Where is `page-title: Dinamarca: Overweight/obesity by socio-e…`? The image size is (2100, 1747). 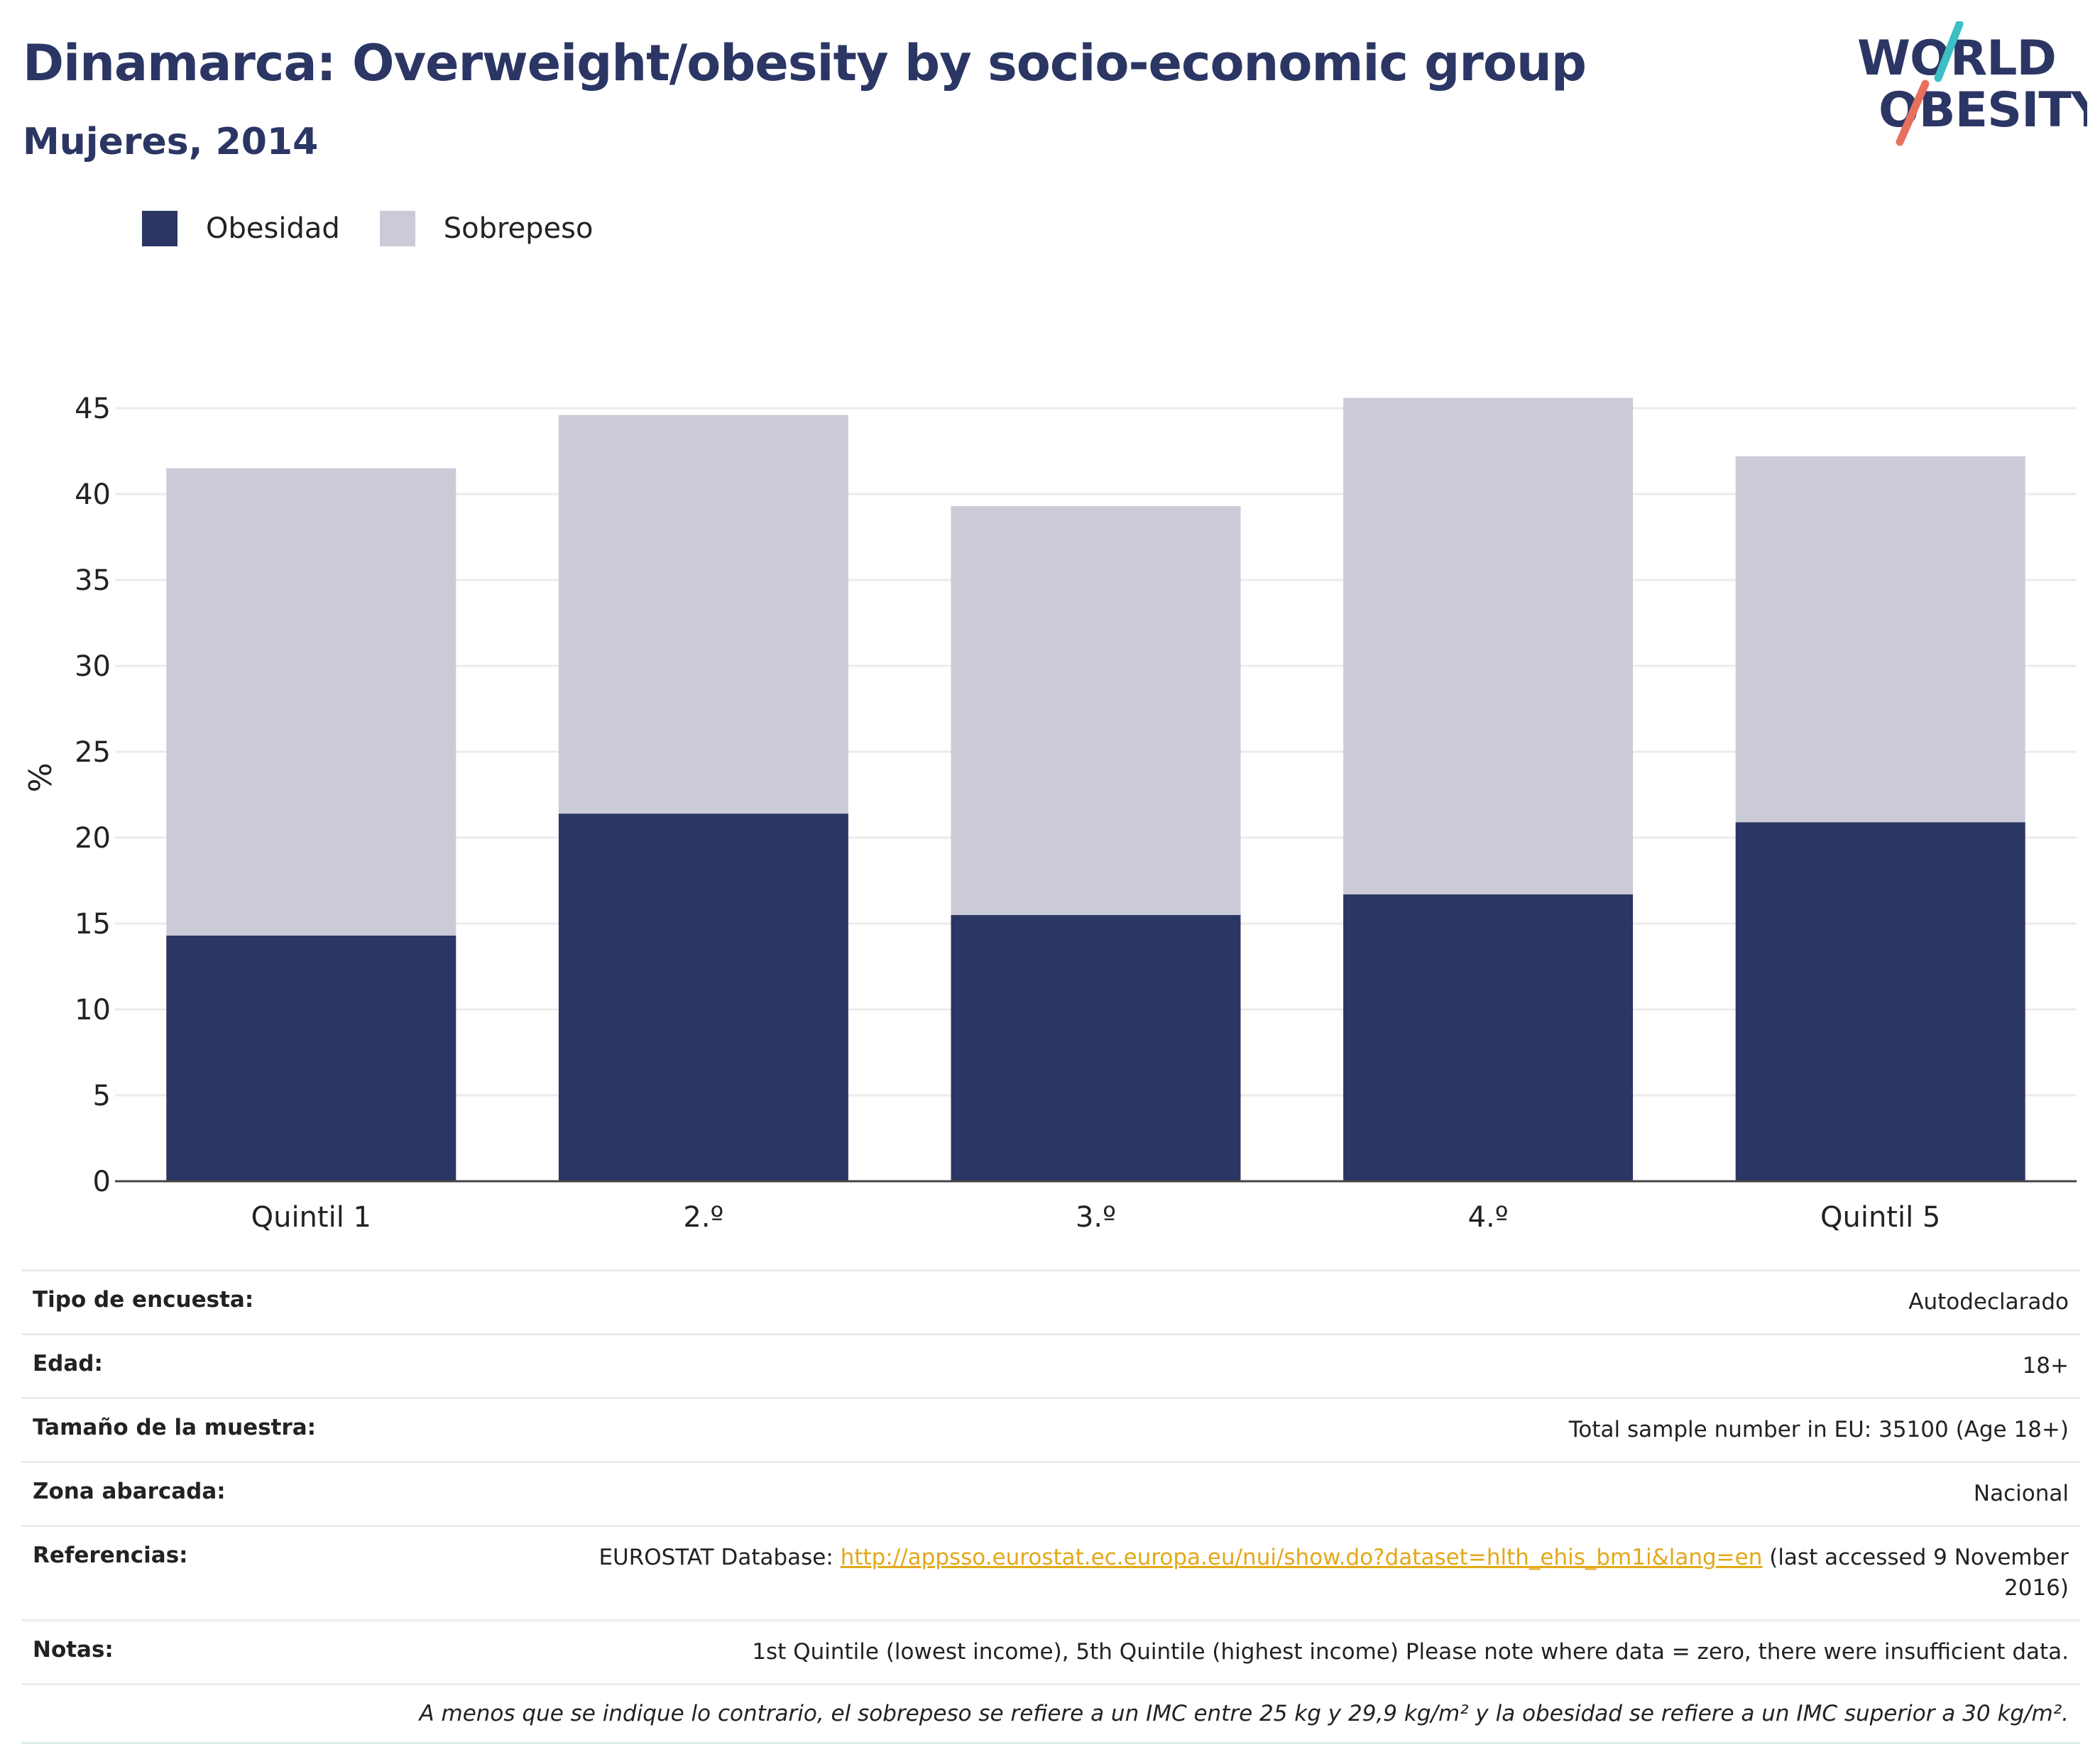
page-title: Dinamarca: Overweight/obesity by socio-e… is located at coordinates (805, 63).